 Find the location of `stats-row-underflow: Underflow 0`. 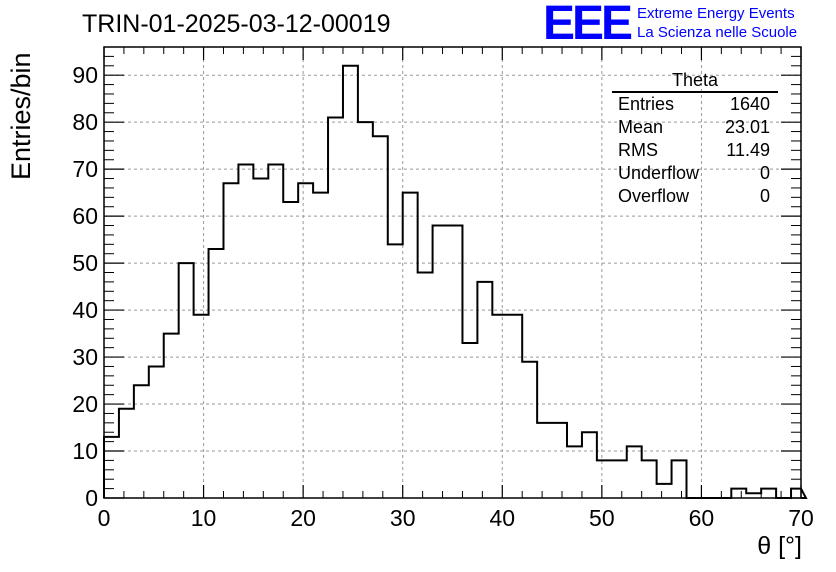

stats-row-underflow: Underflow 0 is located at coordinates (695, 173).